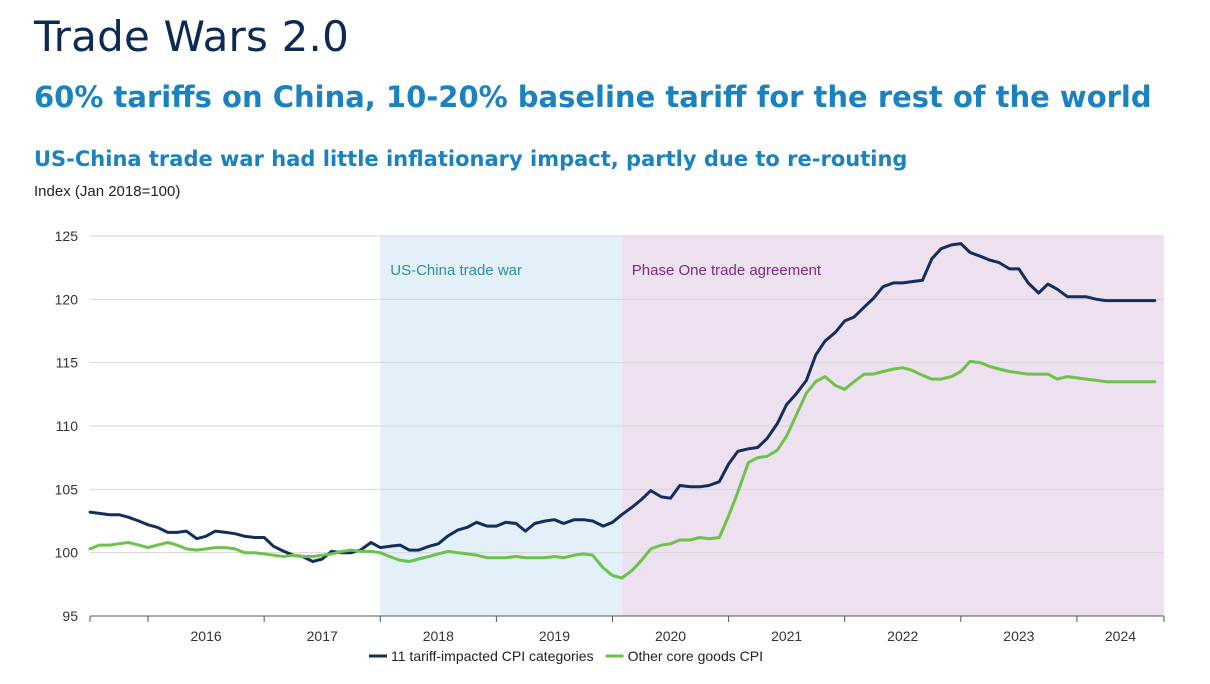  I want to click on y-axis-label: Index (Jan 2018=100), so click(107, 191).